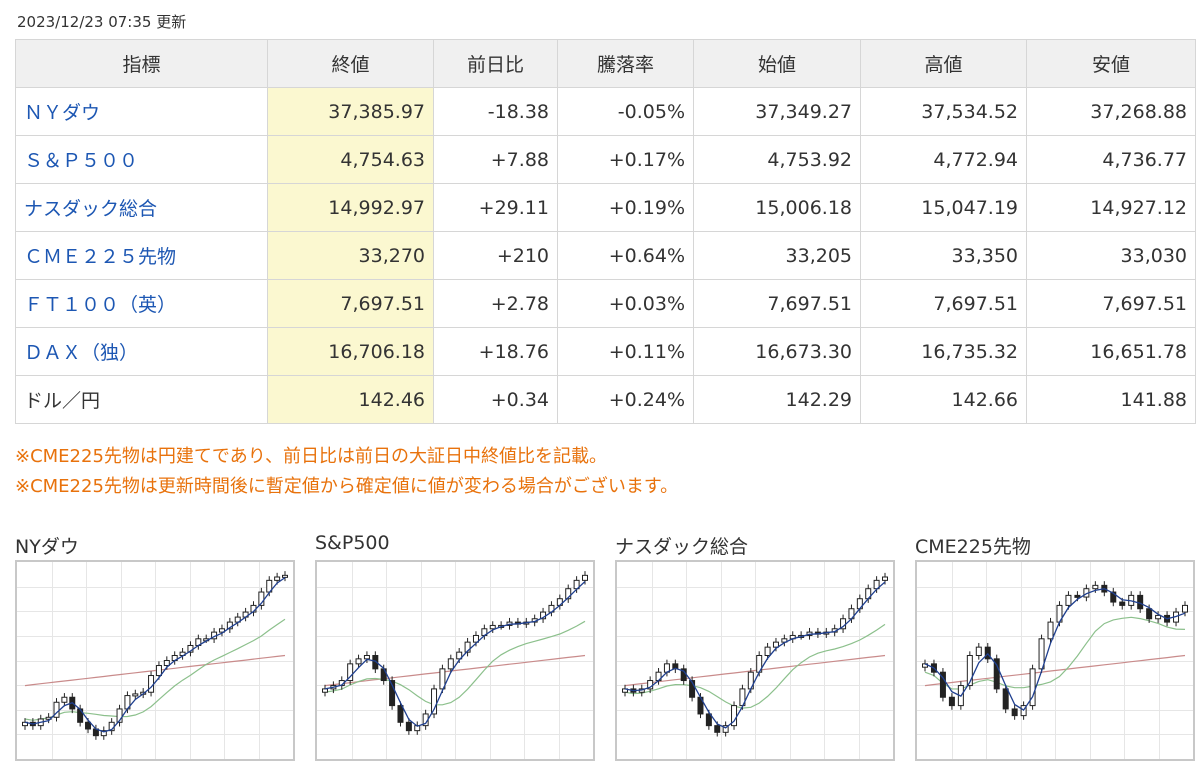 The width and height of the screenshot is (1200, 765). I want to click on index-link-ft100: ＦＴ１００（英）, so click(100, 305).